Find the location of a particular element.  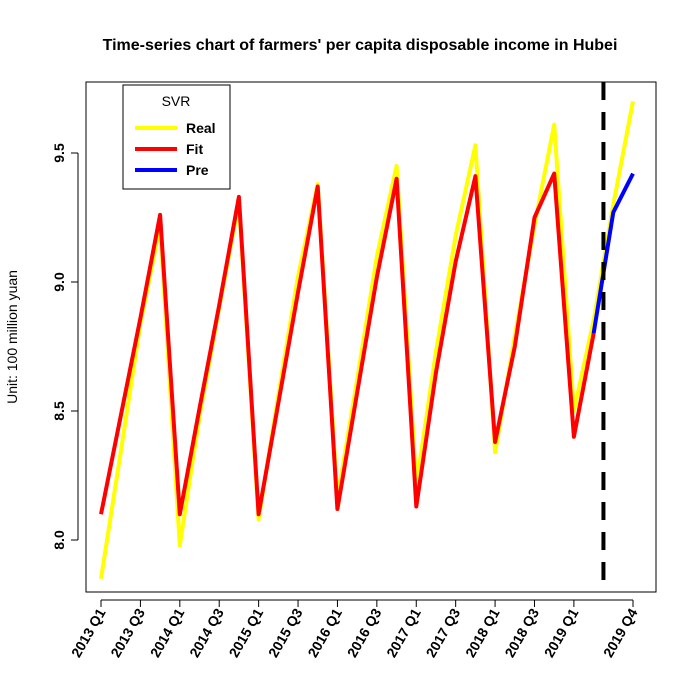

y-tick-label: 8.0 is located at coordinates (59, 540).